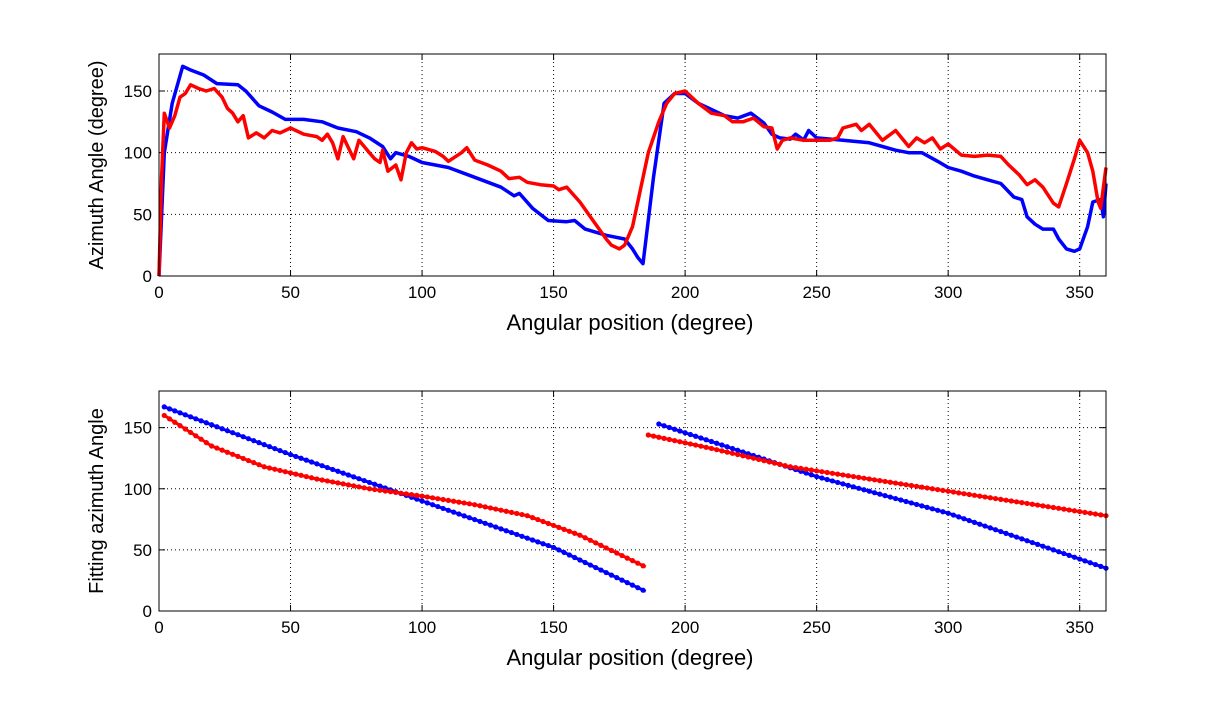 The width and height of the screenshot is (1221, 705). What do you see at coordinates (138, 428) in the screenshot?
I see `y-tick-label: 150` at bounding box center [138, 428].